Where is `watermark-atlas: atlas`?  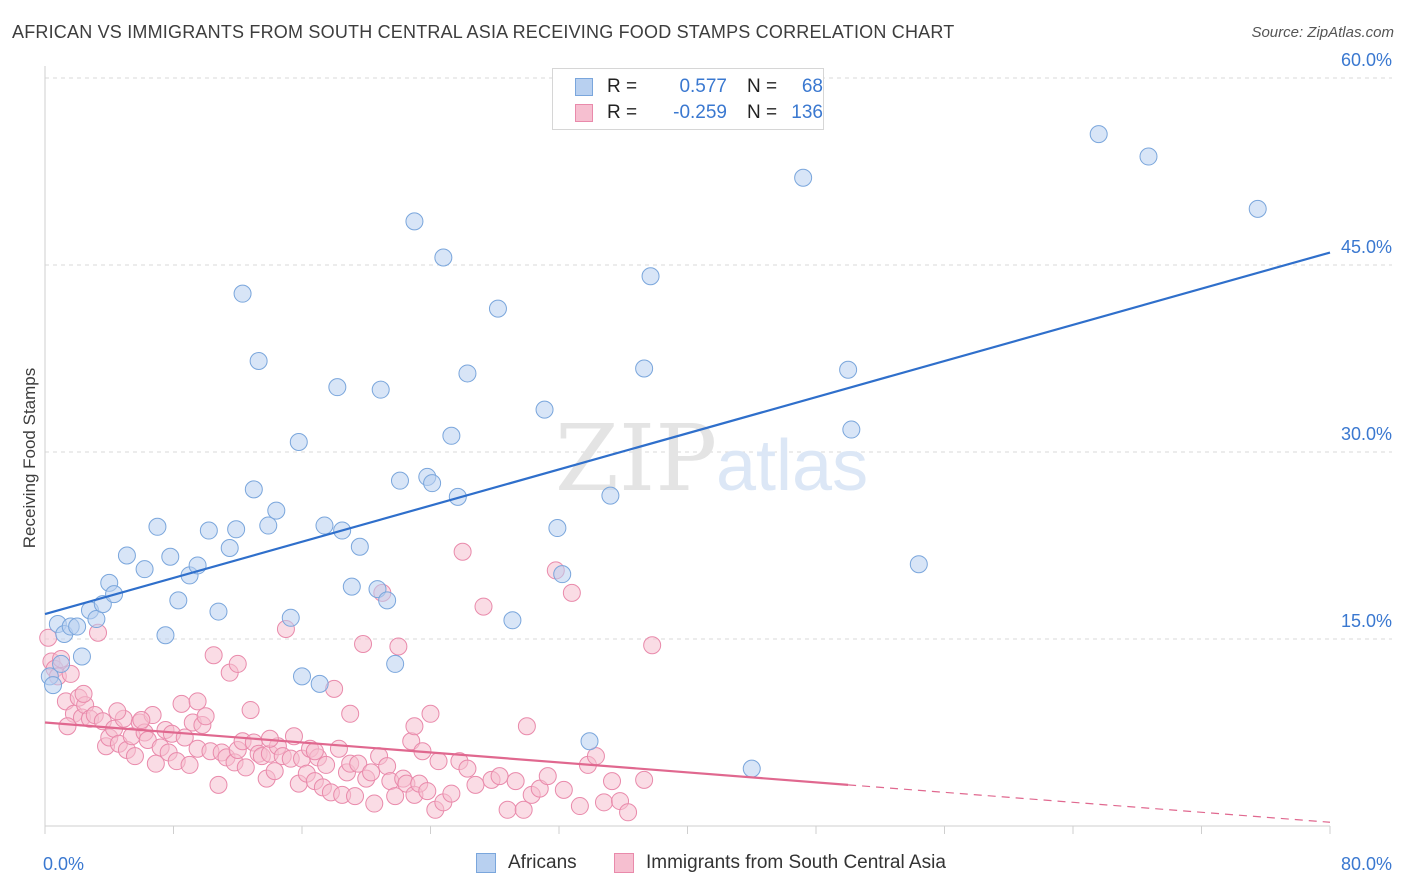
watermark-atlas: atlas is located at coordinates (792, 466).